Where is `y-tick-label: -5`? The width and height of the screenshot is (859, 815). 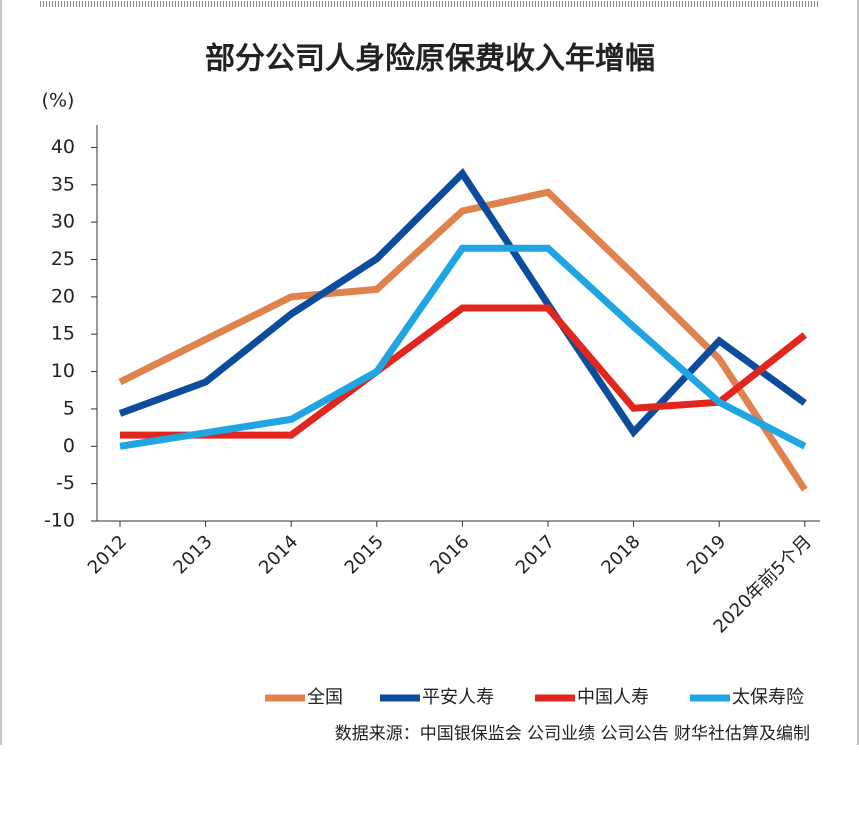
y-tick-label: -5 is located at coordinates (65, 483).